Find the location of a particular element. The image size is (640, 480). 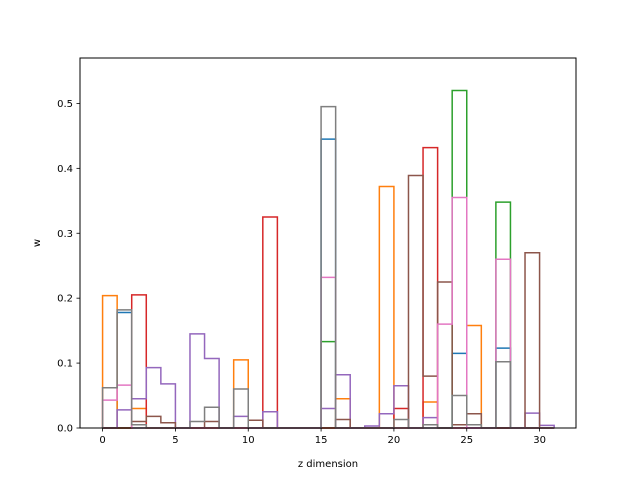

y-axis-label: w is located at coordinates (37, 243).